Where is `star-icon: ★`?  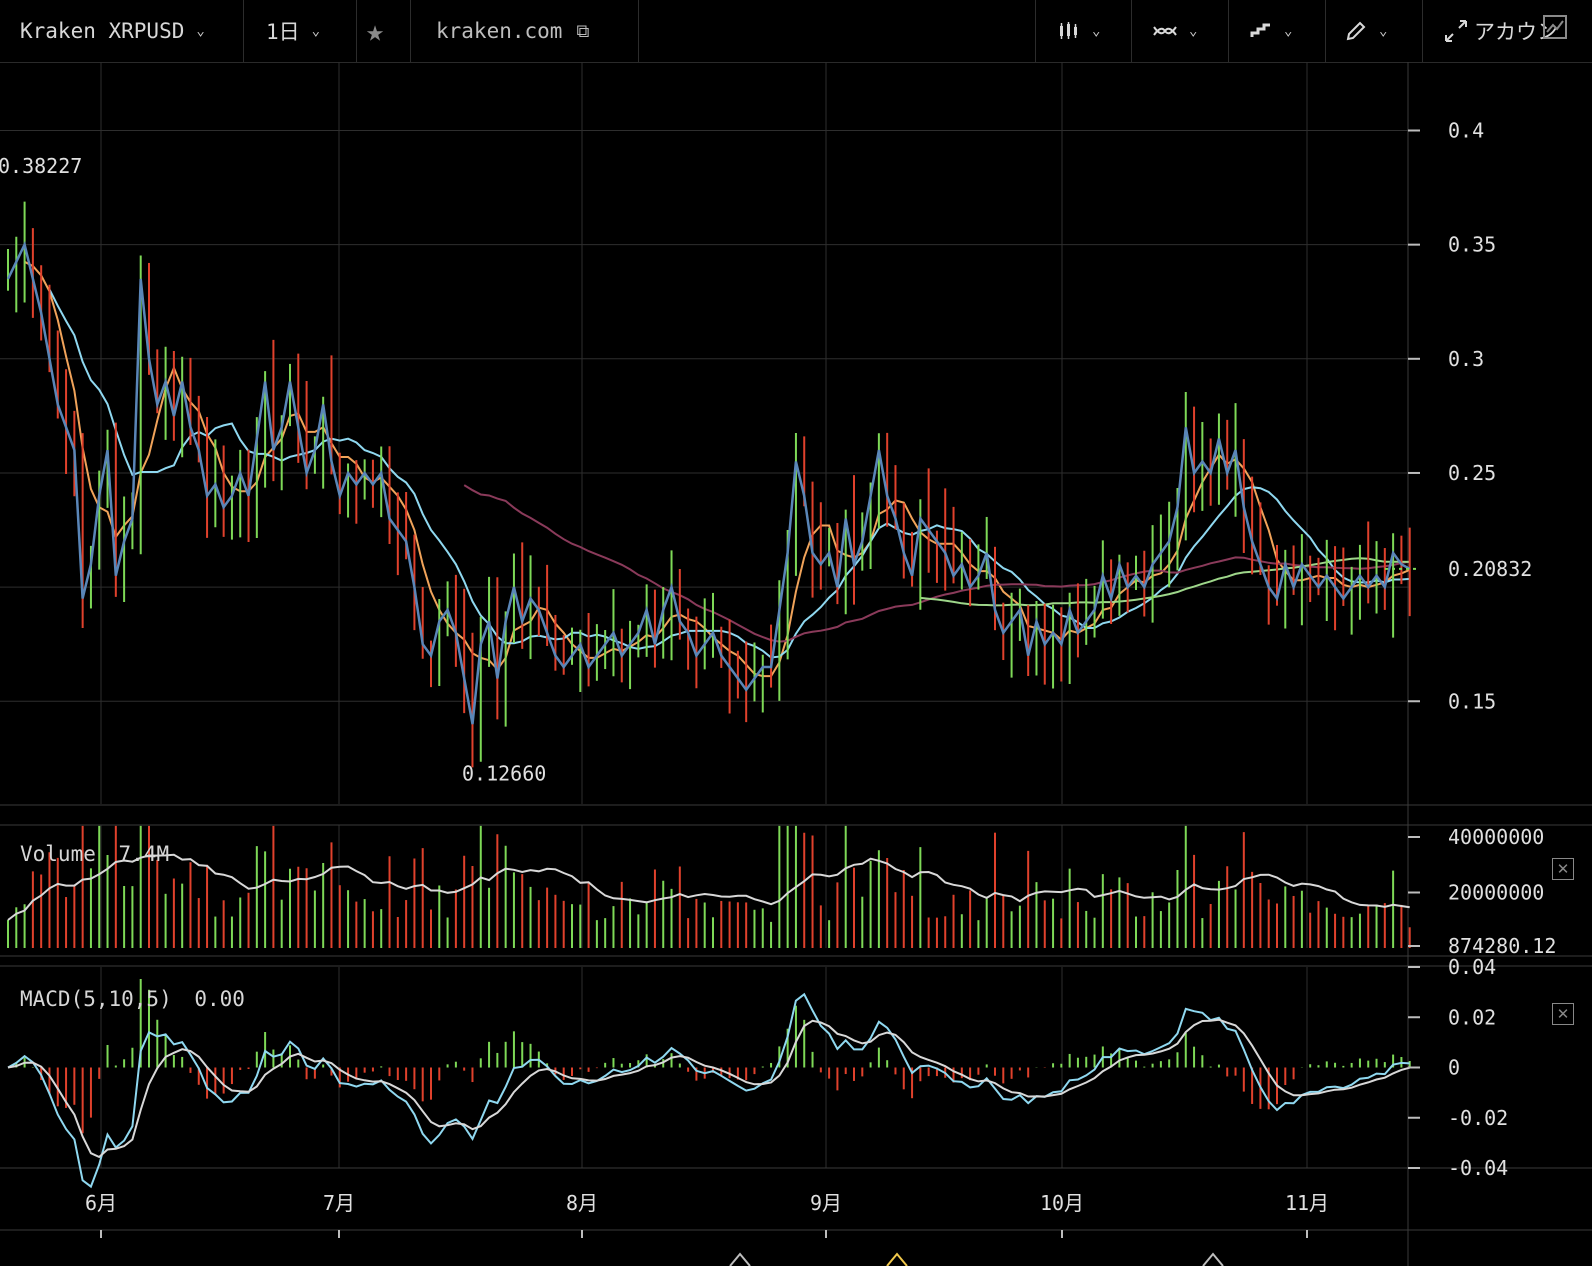 star-icon: ★ is located at coordinates (375, 31).